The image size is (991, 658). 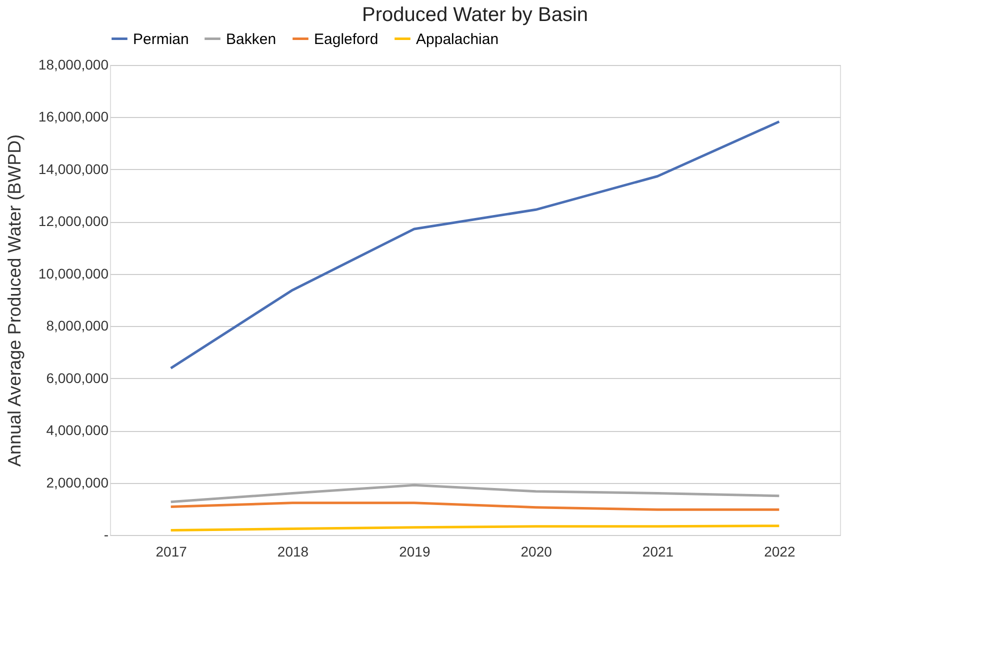 What do you see at coordinates (14, 300) in the screenshot?
I see `y-axis-title: Annual Average Produced Water (BWPD)` at bounding box center [14, 300].